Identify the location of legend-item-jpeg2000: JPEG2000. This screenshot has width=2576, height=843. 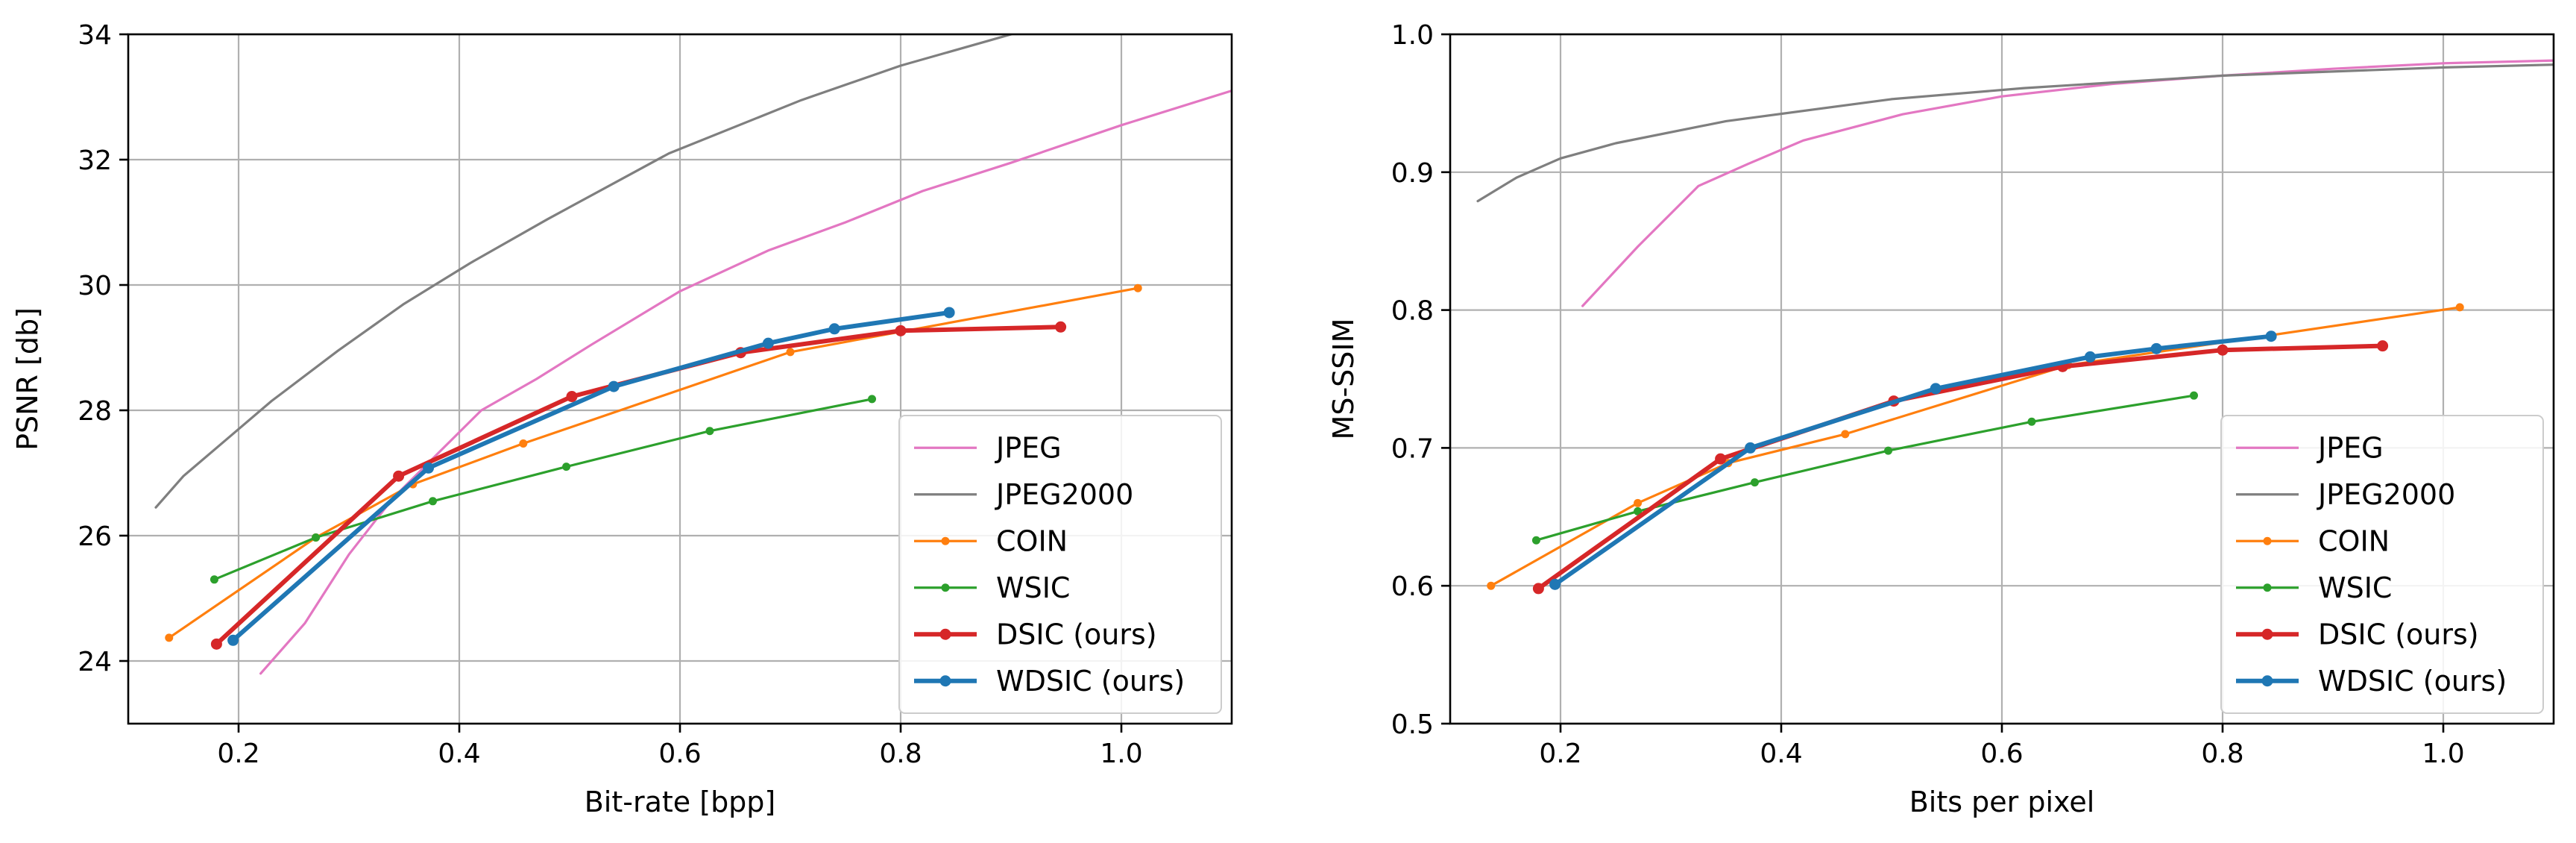
(1024, 494).